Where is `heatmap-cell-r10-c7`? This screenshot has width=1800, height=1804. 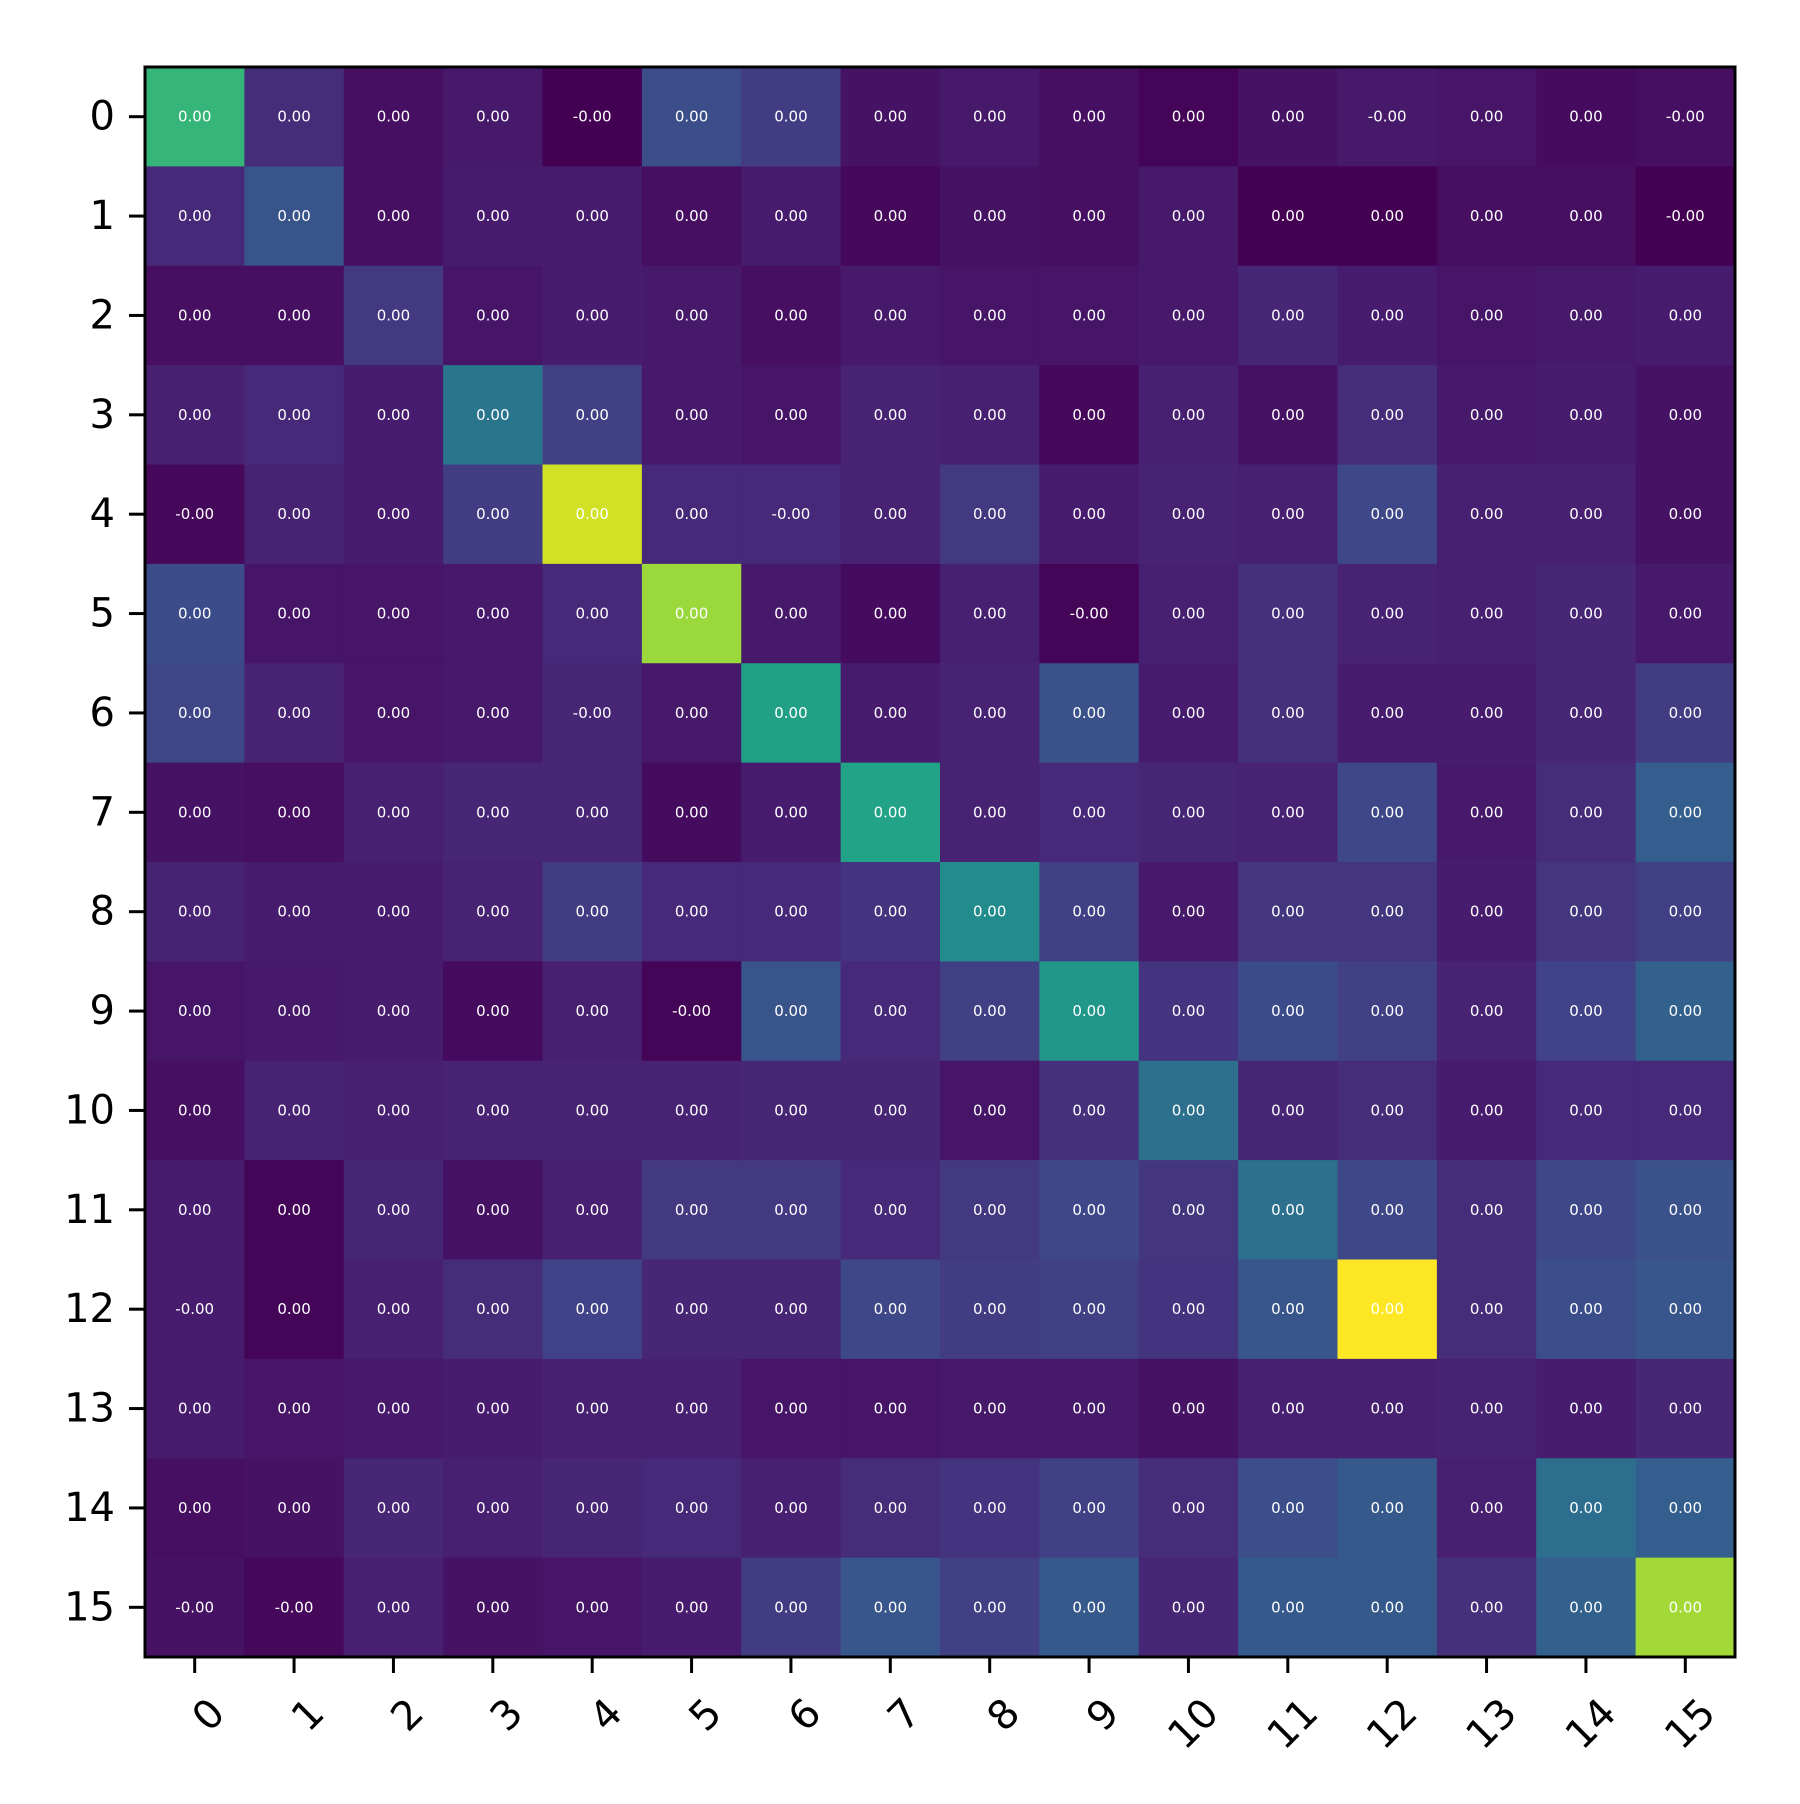
heatmap-cell-r10-c7 is located at coordinates (890, 1110).